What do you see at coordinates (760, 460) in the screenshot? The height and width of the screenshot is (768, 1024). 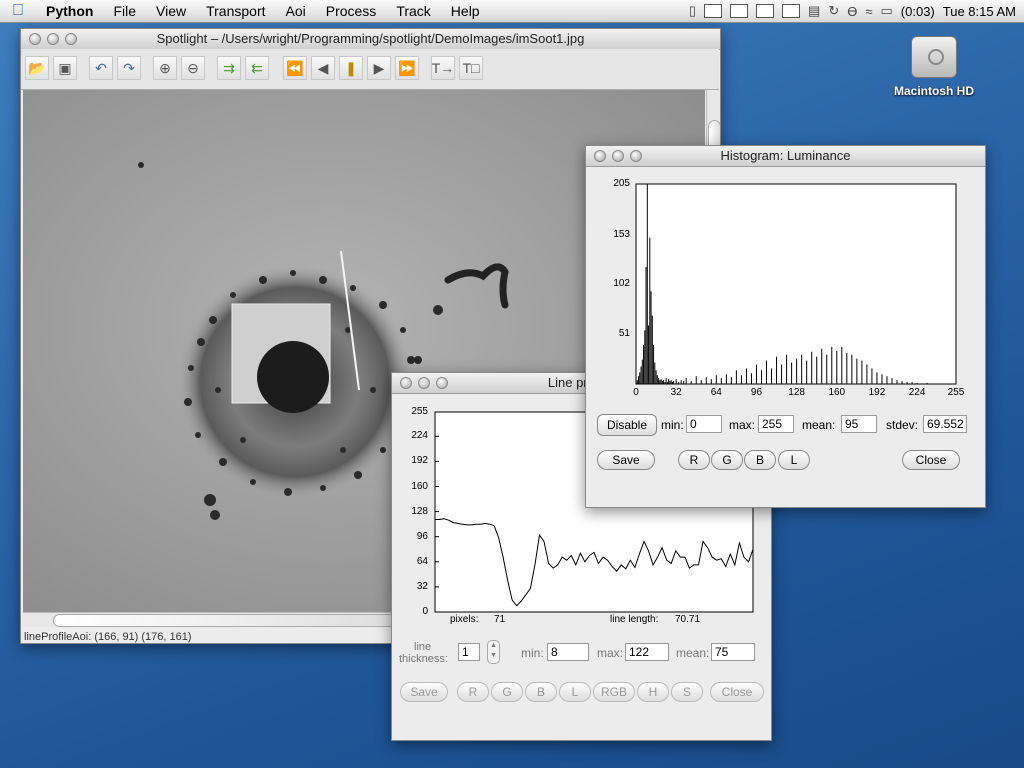 I see `hist-b-button: B` at bounding box center [760, 460].